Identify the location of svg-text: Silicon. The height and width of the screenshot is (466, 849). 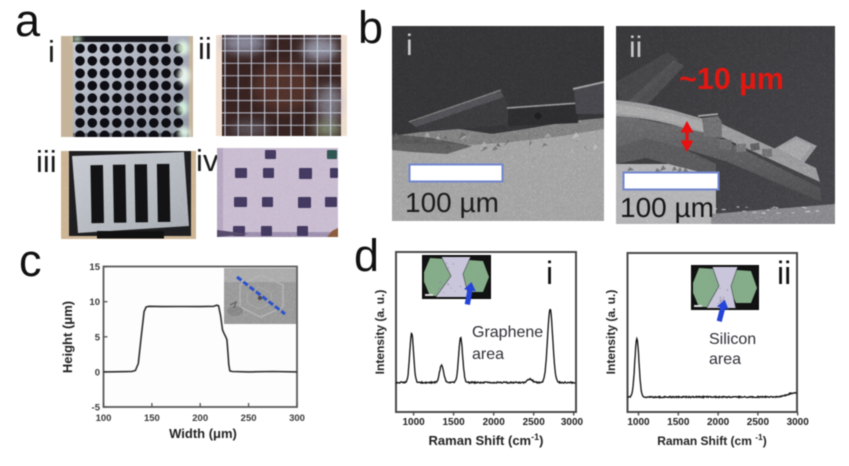
(732, 339).